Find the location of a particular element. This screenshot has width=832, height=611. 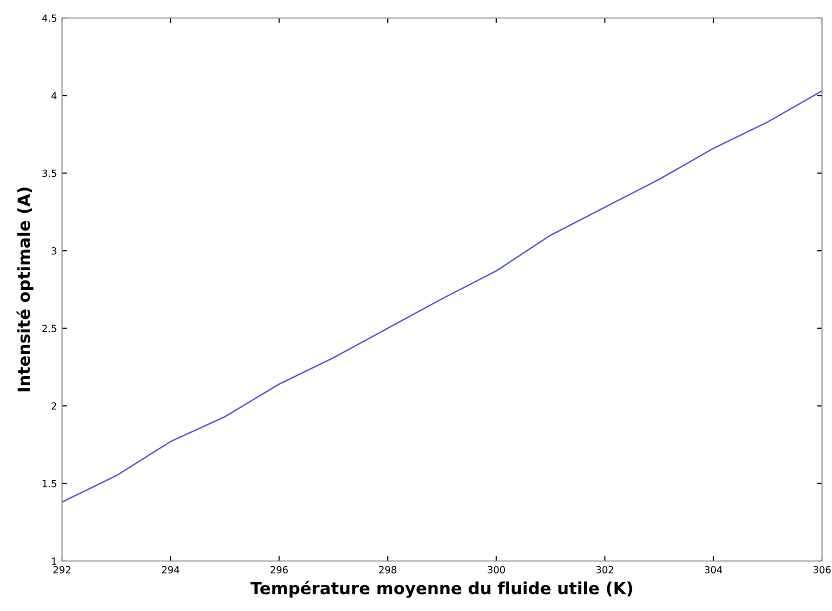

y-tick-label: 1 is located at coordinates (54, 561).